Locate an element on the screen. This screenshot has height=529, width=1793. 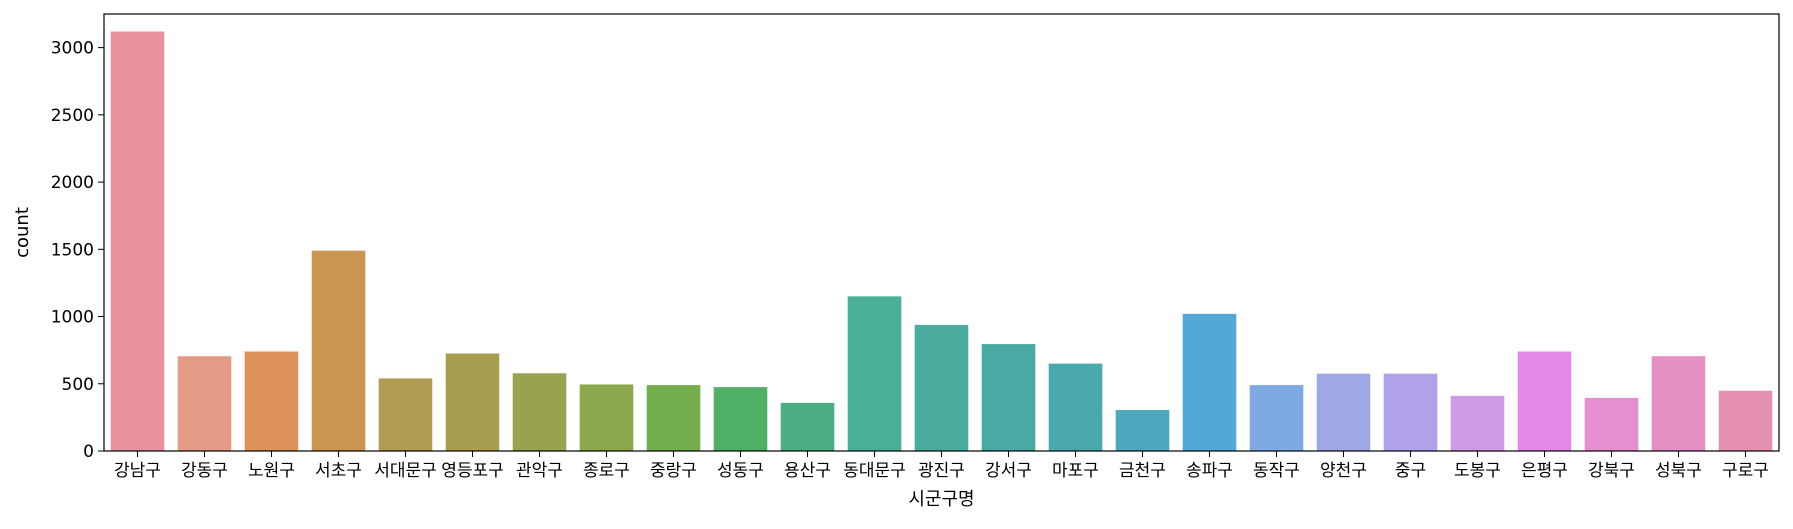
bar-관악구 is located at coordinates (539, 412).